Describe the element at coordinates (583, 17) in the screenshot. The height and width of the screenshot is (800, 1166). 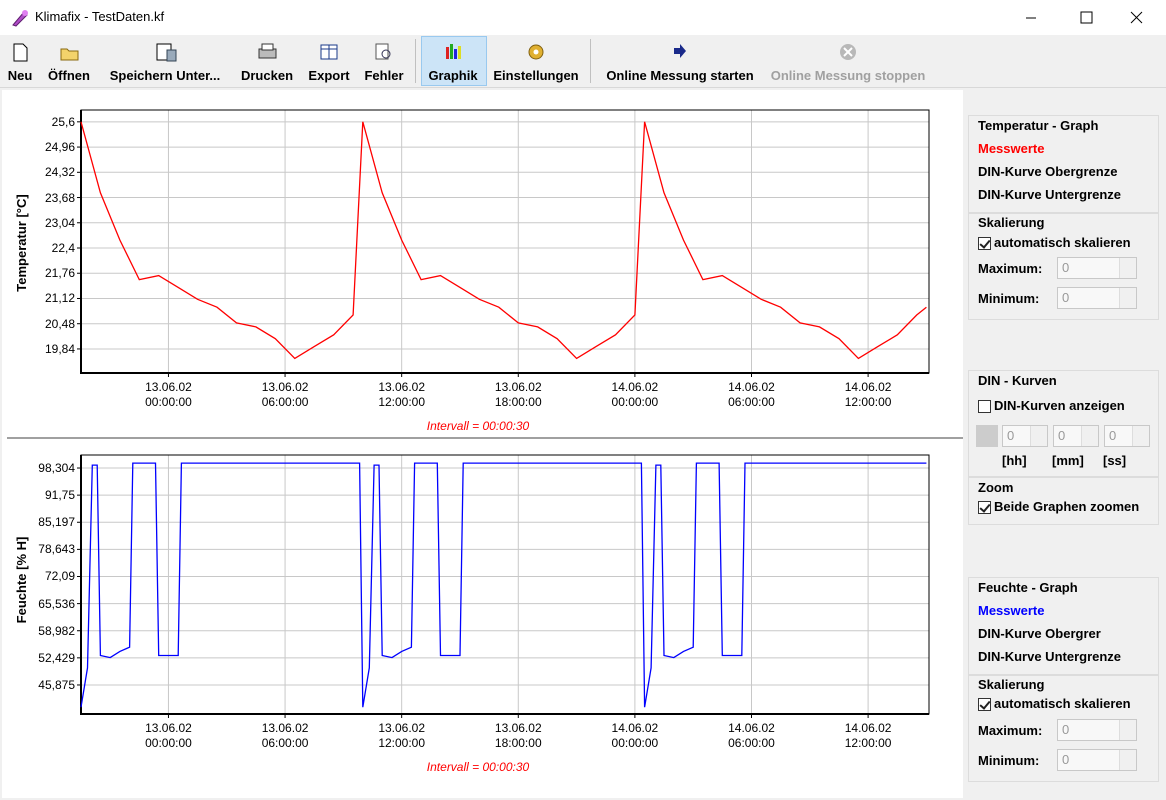
I see `title-bar: Klimafix - TestDaten.kf` at that location.